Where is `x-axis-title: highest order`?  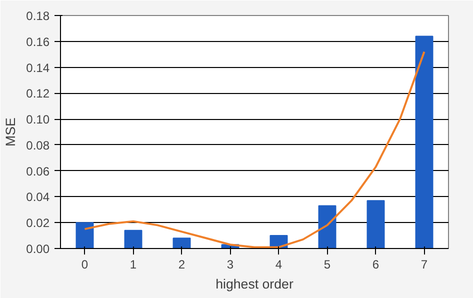 x-axis-title: highest order is located at coordinates (255, 284).